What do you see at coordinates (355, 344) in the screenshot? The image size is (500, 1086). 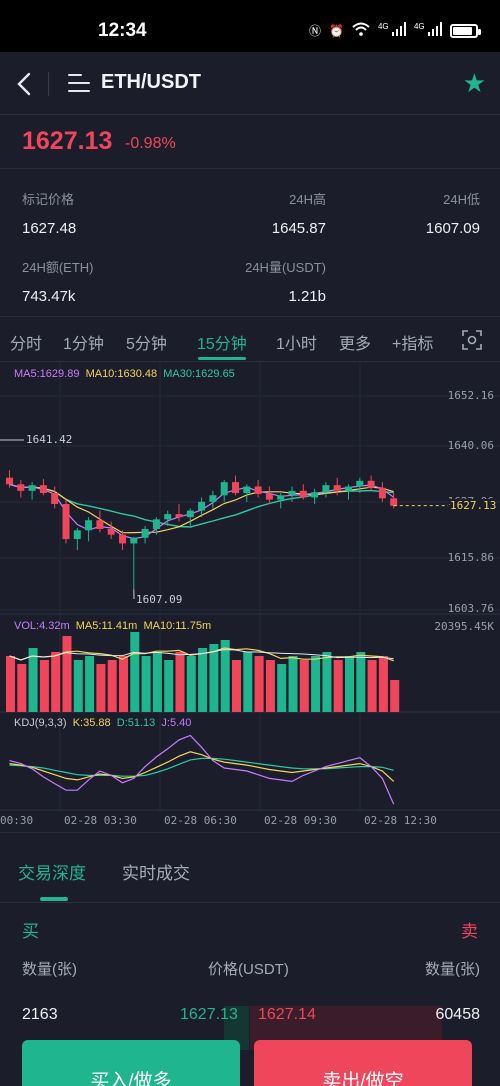 I see `interval-tab: 更多` at bounding box center [355, 344].